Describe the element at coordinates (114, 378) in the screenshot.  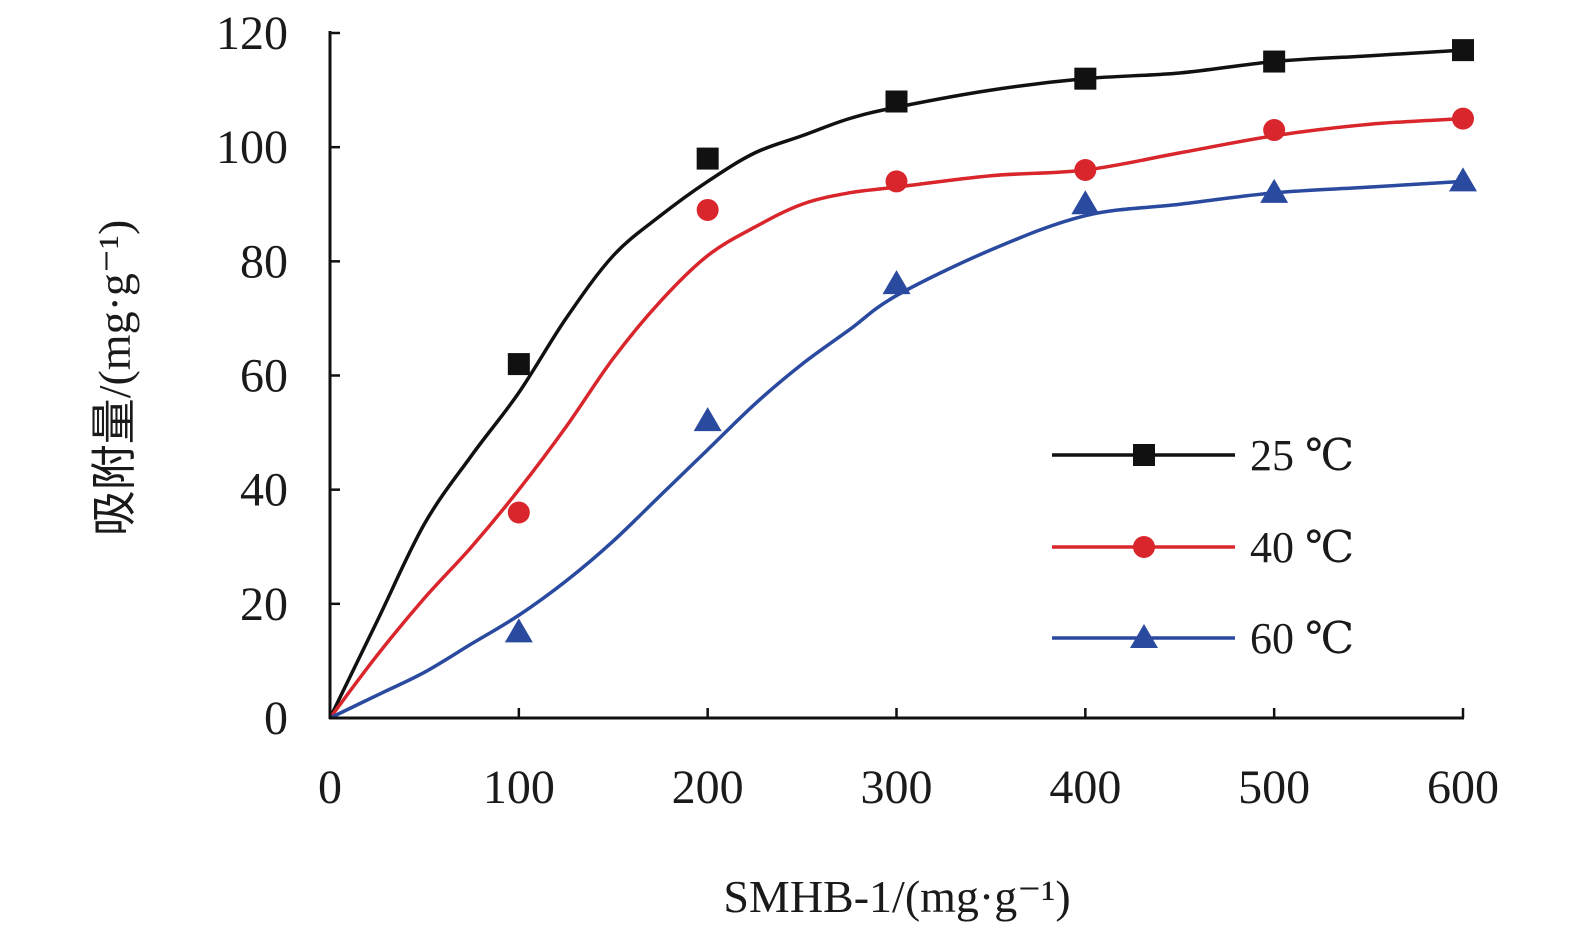
I see `y-axis-label: 吸附量/(mg·g⁻¹)` at that location.